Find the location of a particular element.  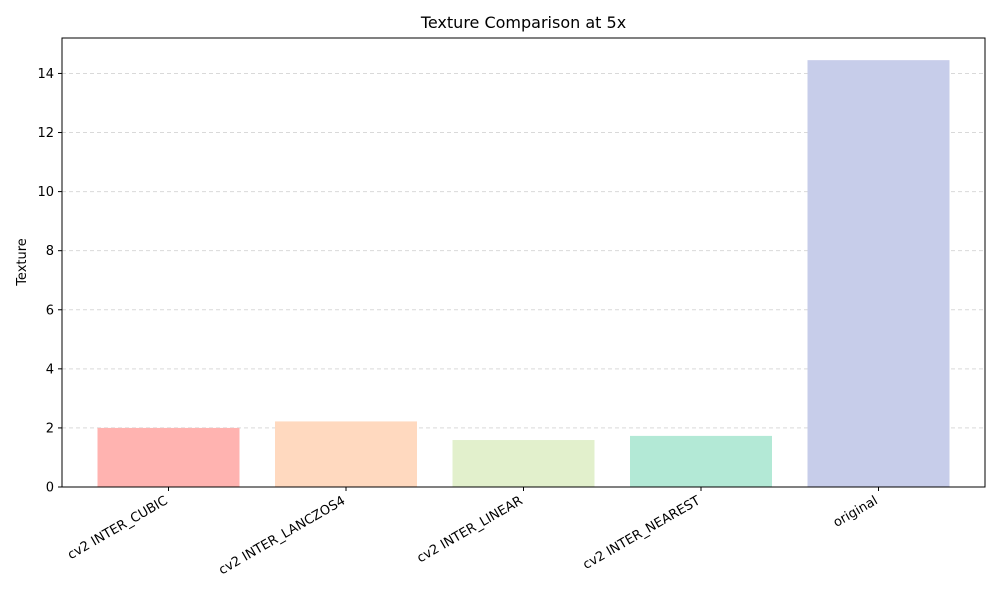

y-tick-label: 8 is located at coordinates (50, 251).